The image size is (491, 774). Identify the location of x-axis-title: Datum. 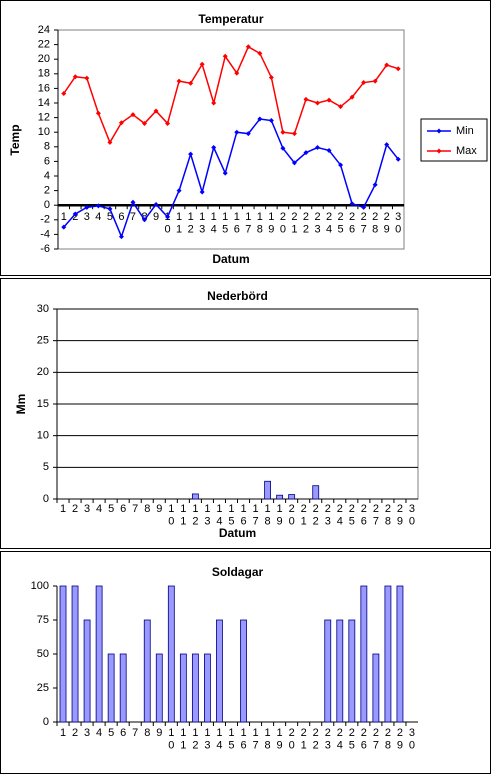
(230, 259).